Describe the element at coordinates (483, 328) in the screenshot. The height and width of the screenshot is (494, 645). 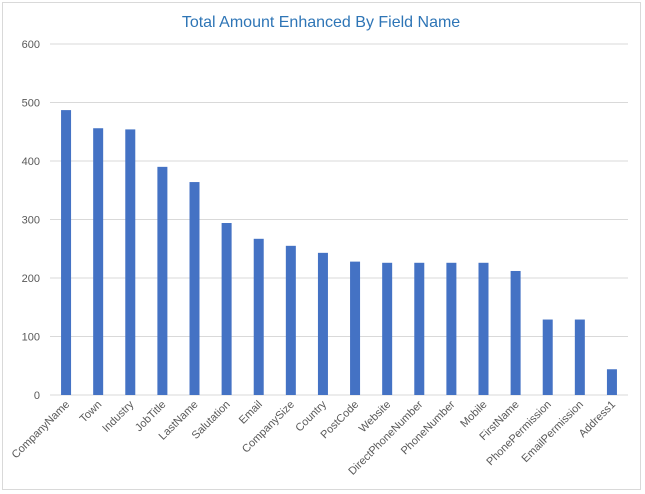
I see `bar-mobile` at that location.